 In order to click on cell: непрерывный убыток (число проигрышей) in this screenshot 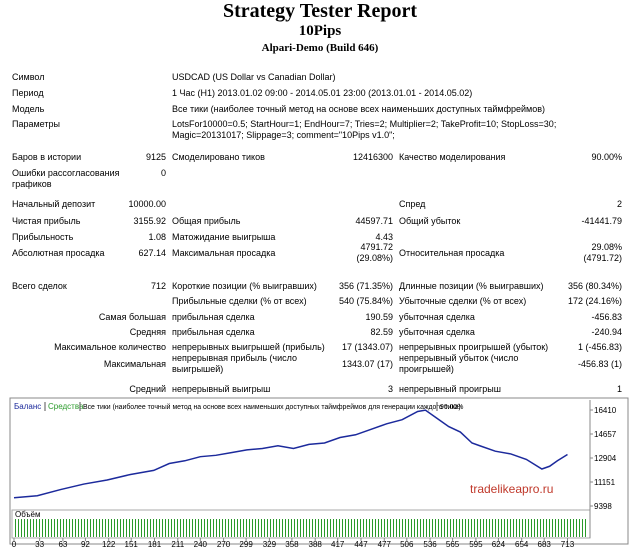, I will do `click(459, 363)`.